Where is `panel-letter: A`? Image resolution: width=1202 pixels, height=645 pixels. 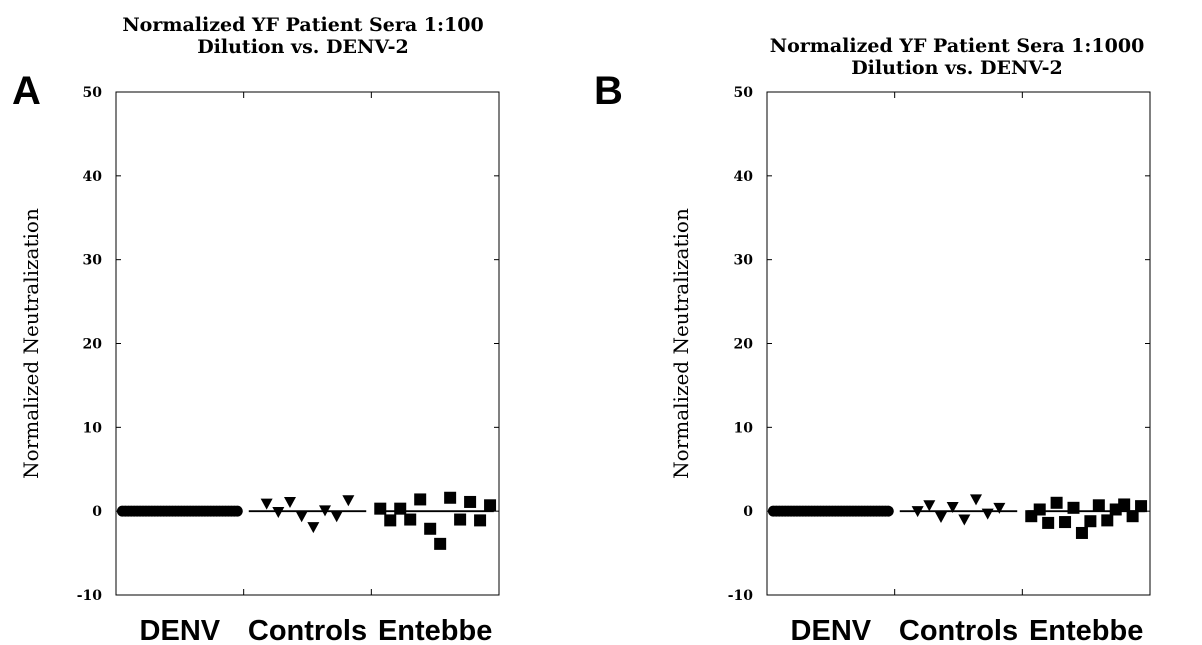
panel-letter: A is located at coordinates (26, 91).